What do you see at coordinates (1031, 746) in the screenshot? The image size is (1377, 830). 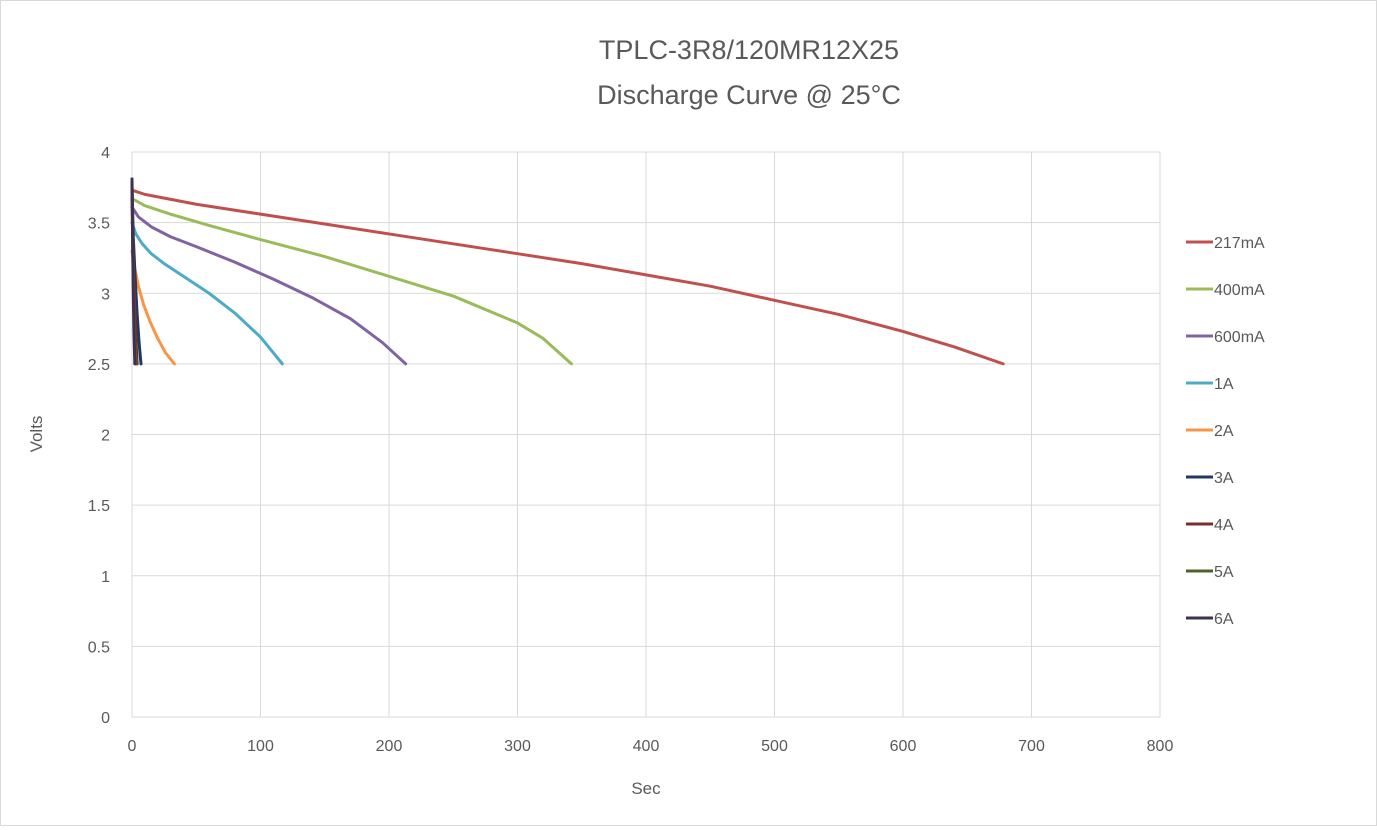 I see `x-tick-label: 700` at bounding box center [1031, 746].